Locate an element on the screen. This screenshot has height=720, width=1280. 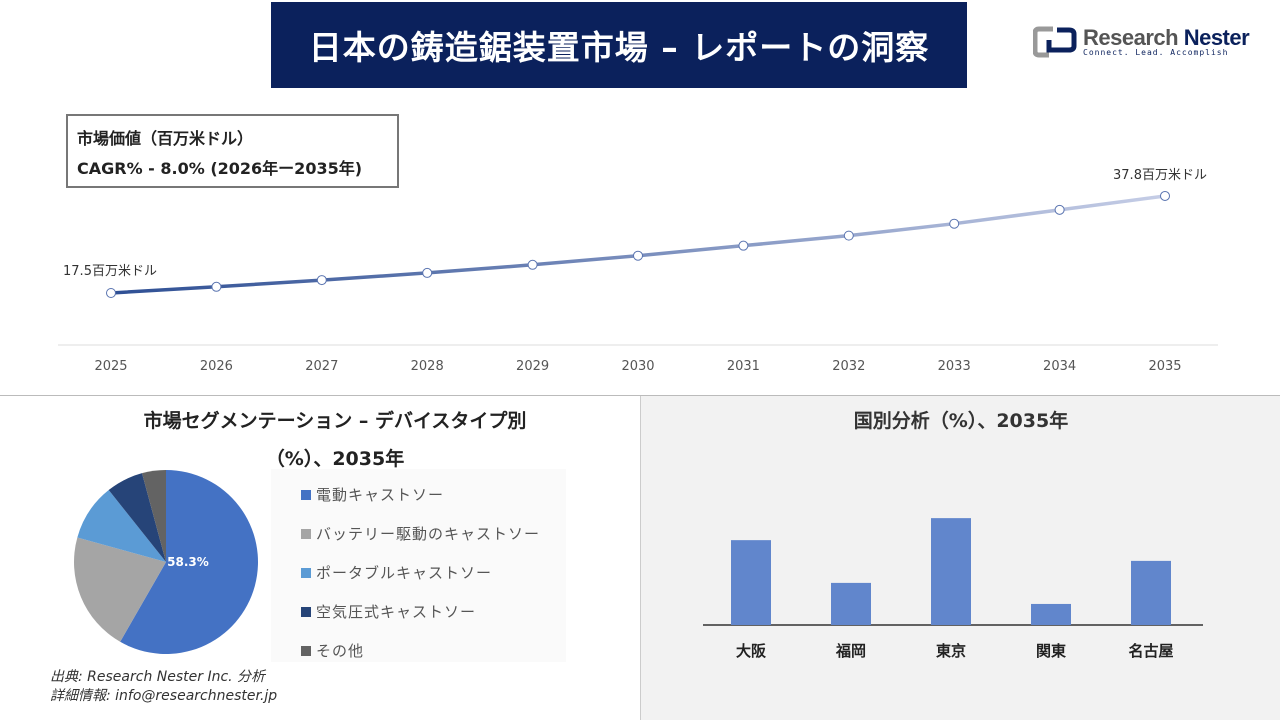
x-tick-label: 2027 is located at coordinates (321, 366).